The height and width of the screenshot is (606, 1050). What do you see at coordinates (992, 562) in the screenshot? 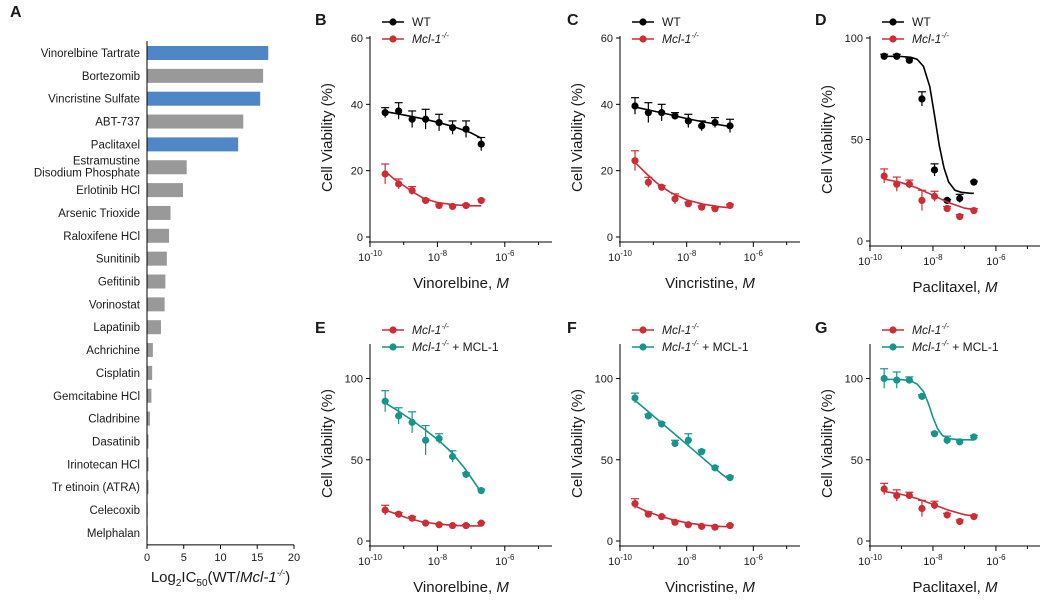
I see `x-tick-label-g-2-base: 10` at bounding box center [992, 562].